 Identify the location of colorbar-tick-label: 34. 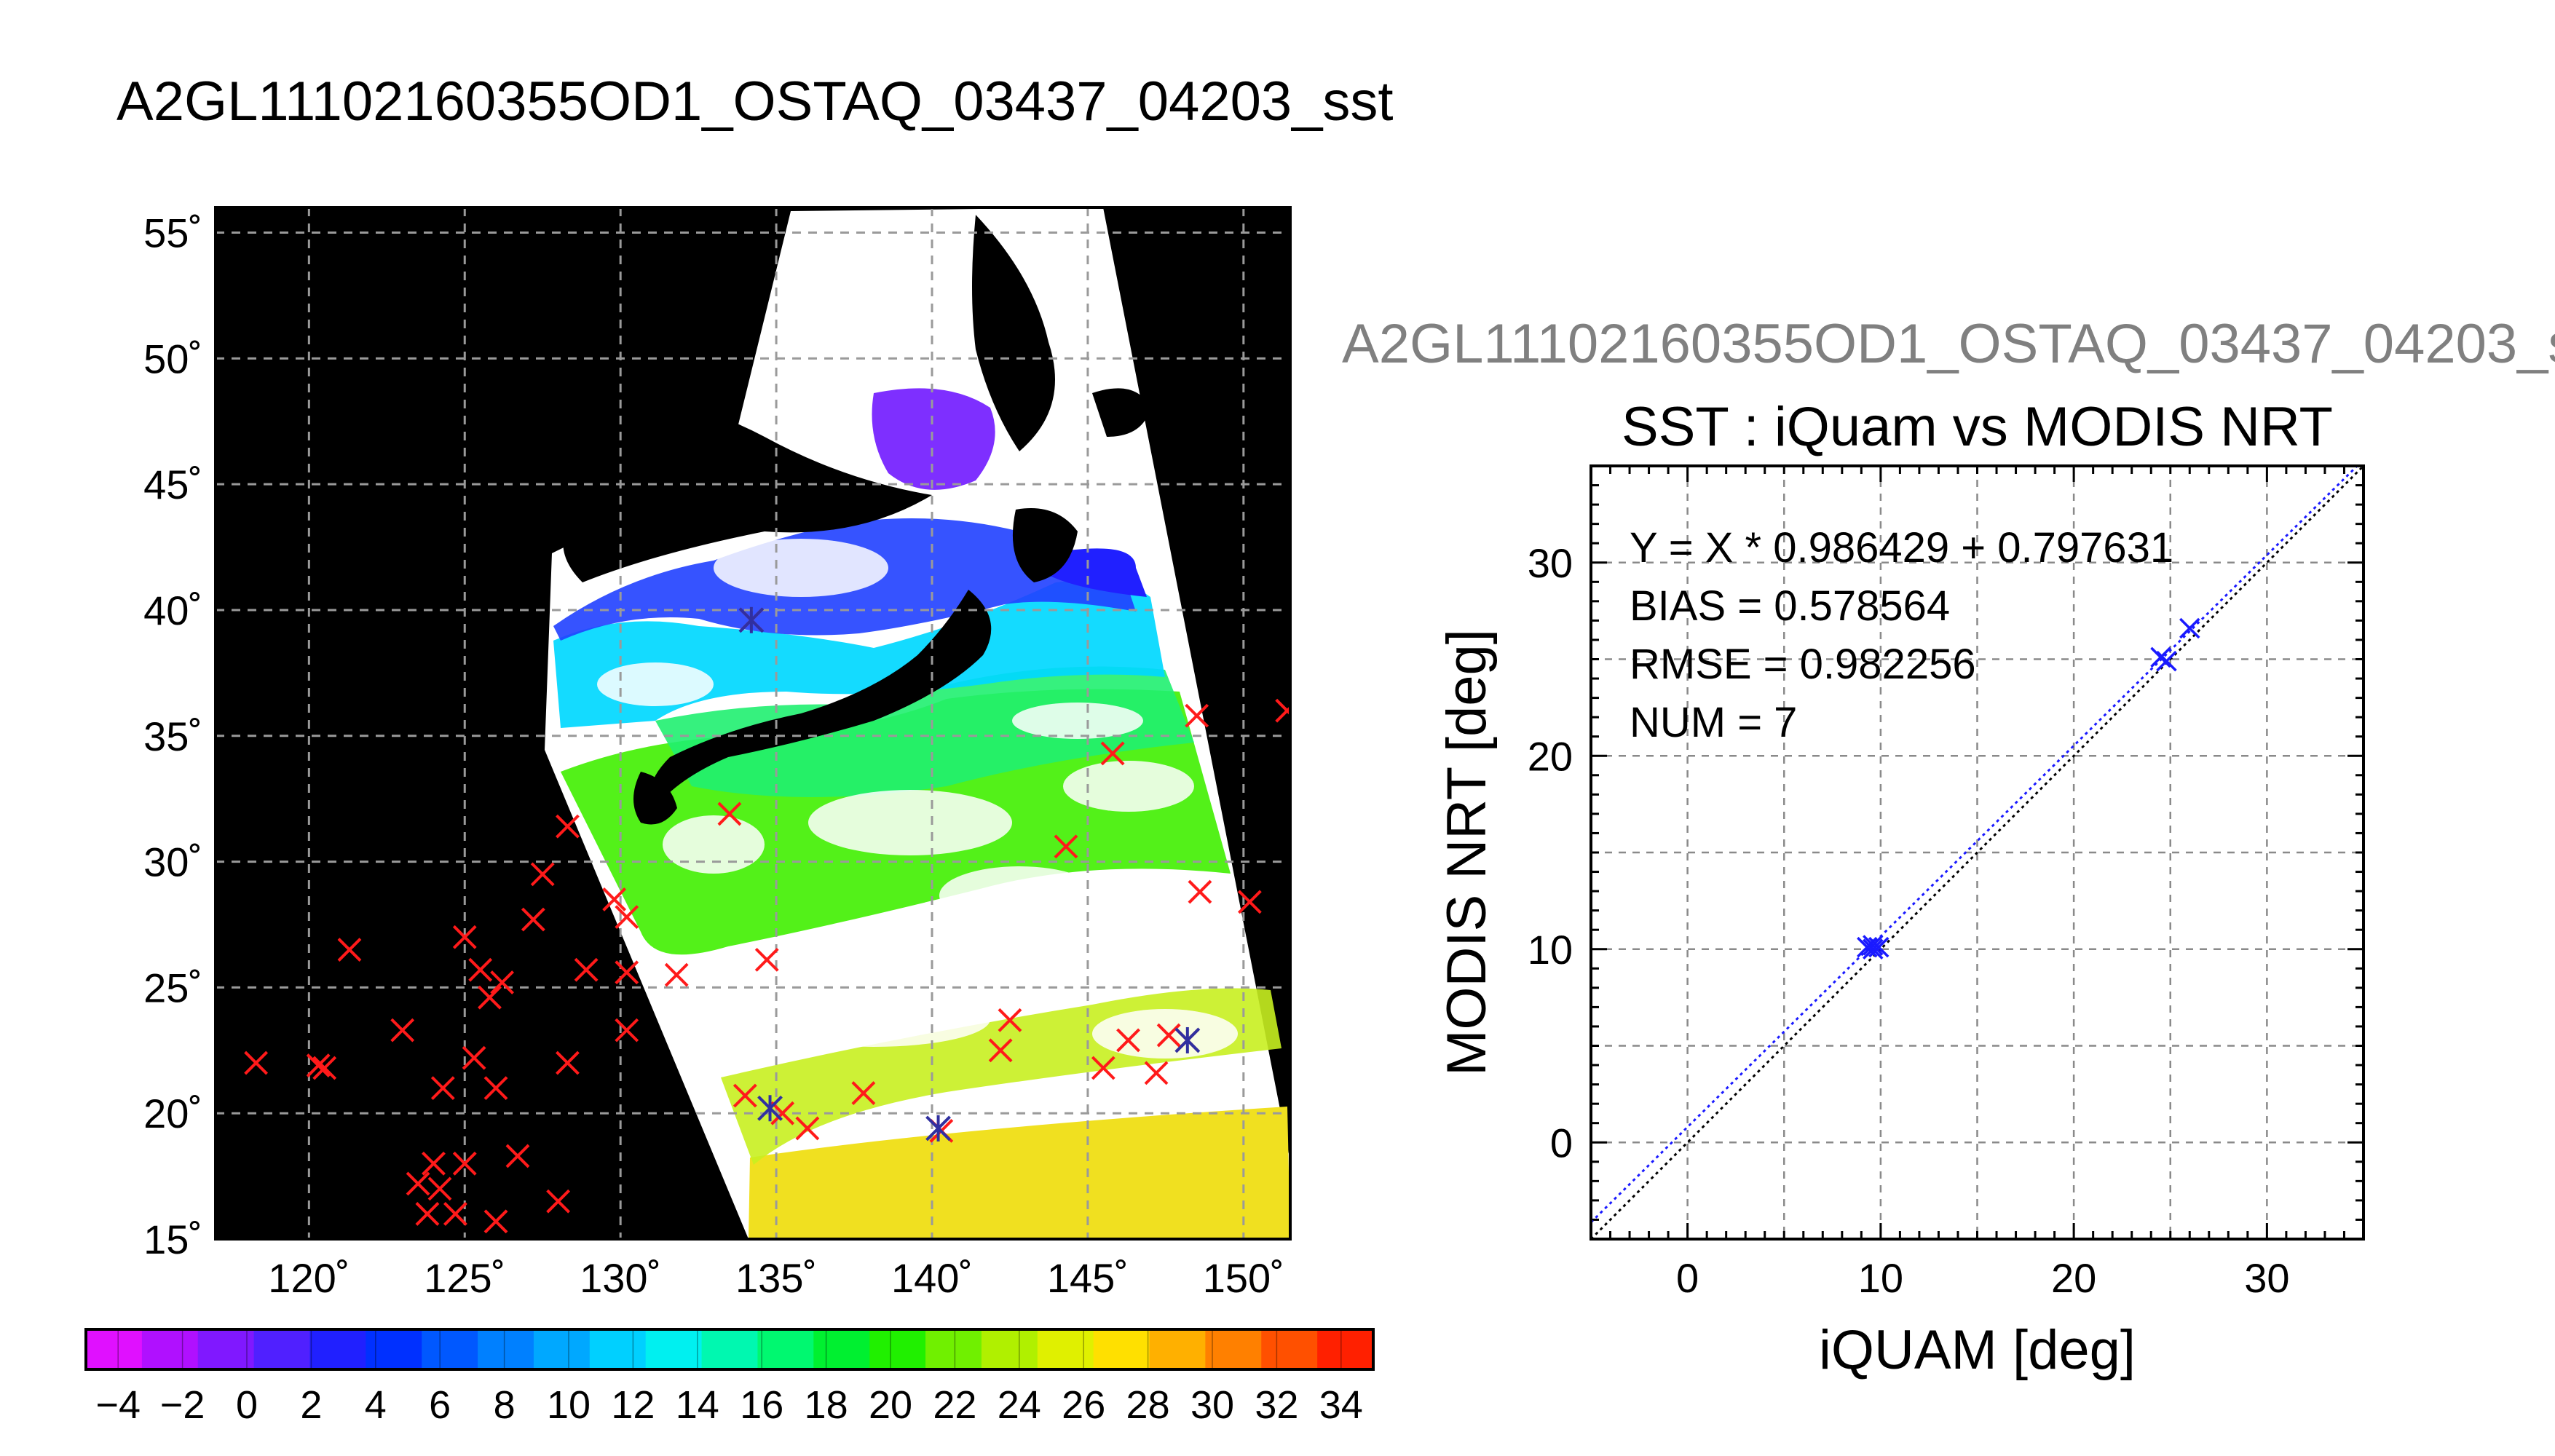
(1341, 1405).